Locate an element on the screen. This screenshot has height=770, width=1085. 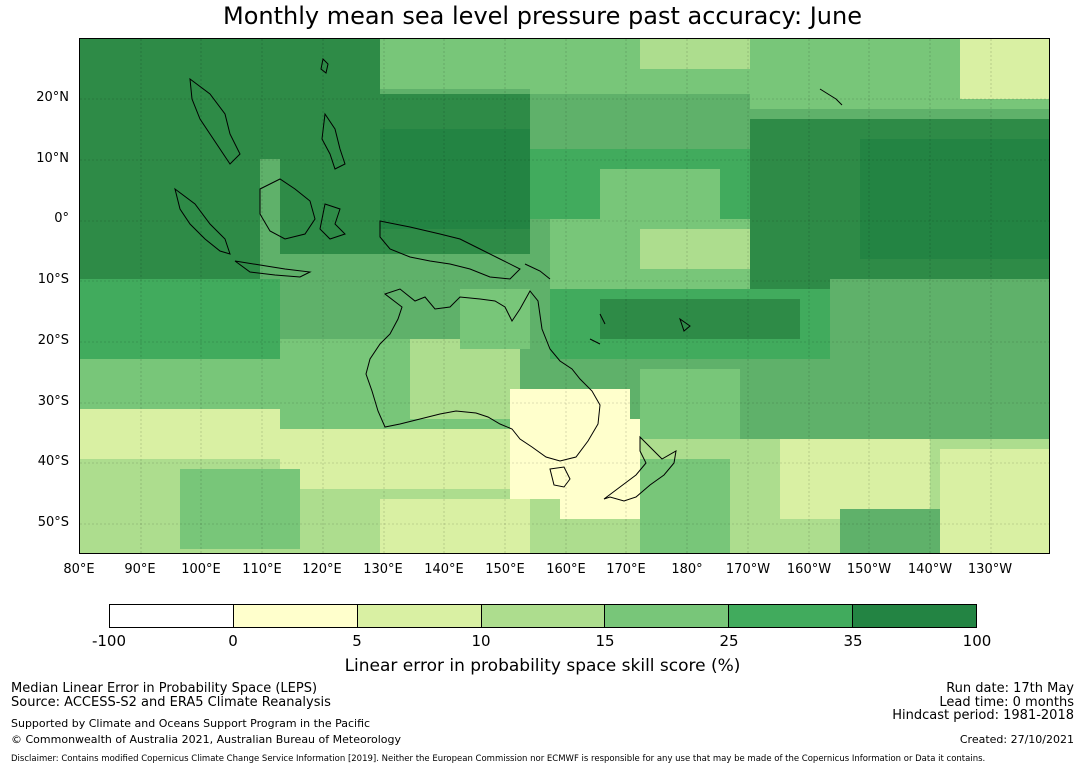
lon-label-110e: 110°E is located at coordinates (262, 569).